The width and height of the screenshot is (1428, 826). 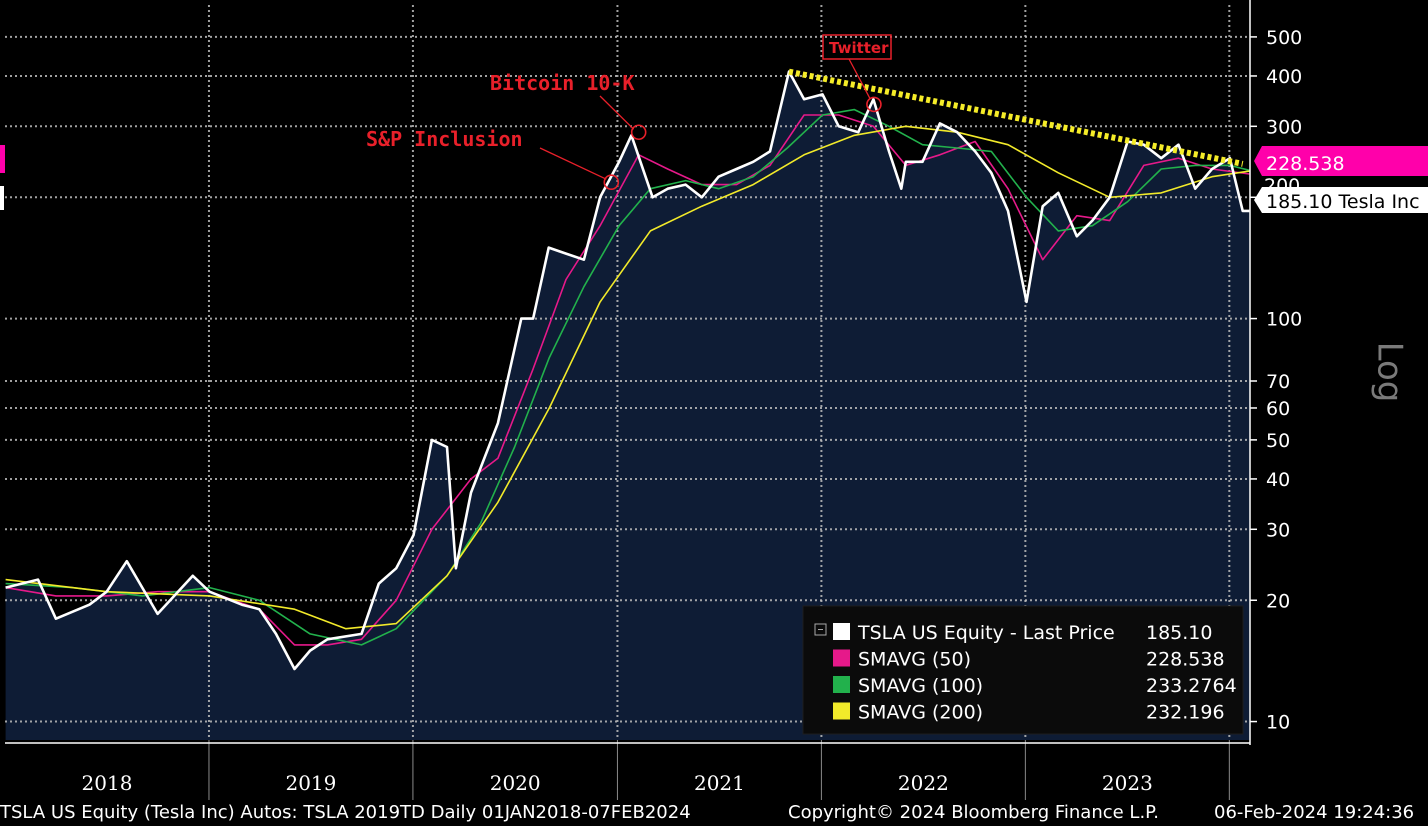 What do you see at coordinates (986, 633) in the screenshot?
I see `legend-series-name-0: TSLA US Equity - Last Price` at bounding box center [986, 633].